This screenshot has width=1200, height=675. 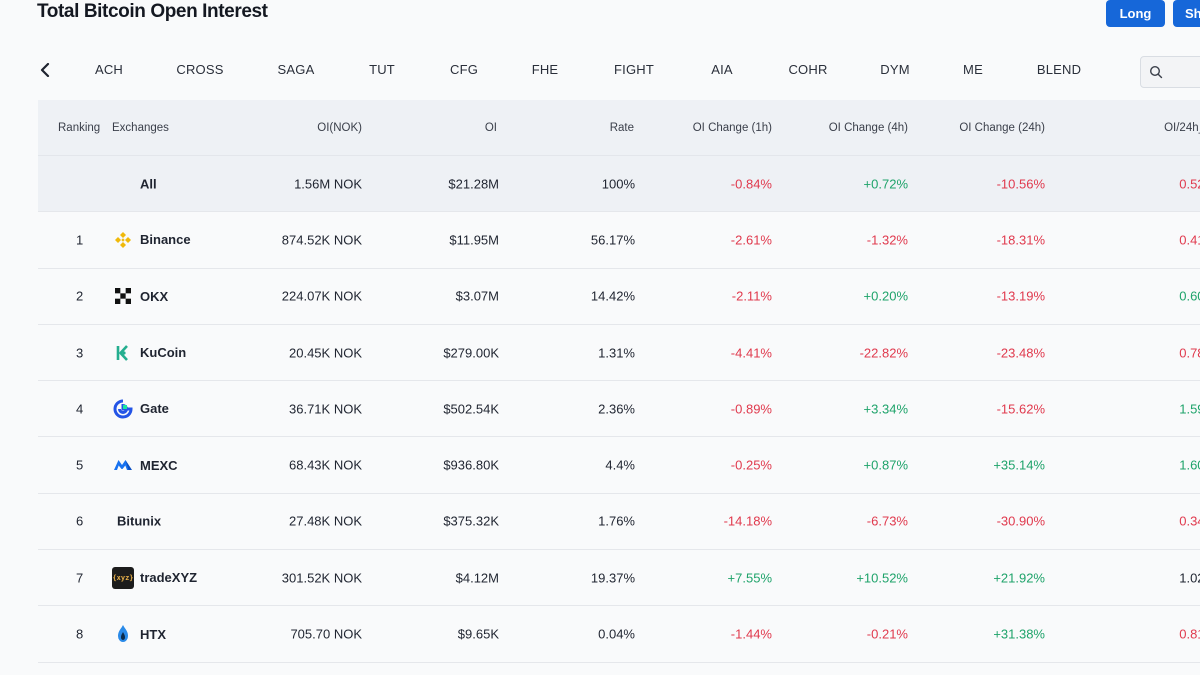 I want to click on rank: 7, so click(x=80, y=578).